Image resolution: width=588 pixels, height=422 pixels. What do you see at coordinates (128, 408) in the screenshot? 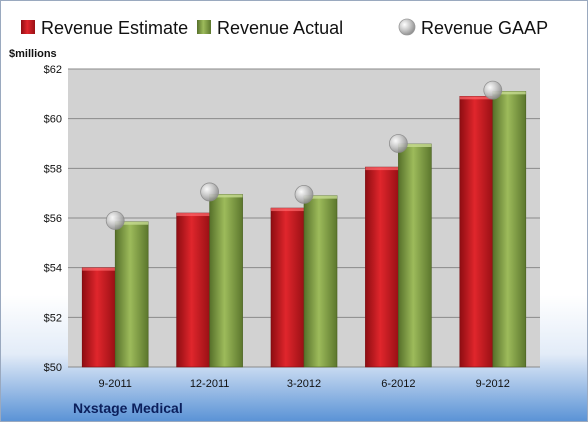
I see `company-name: Nxstage Medical` at bounding box center [128, 408].